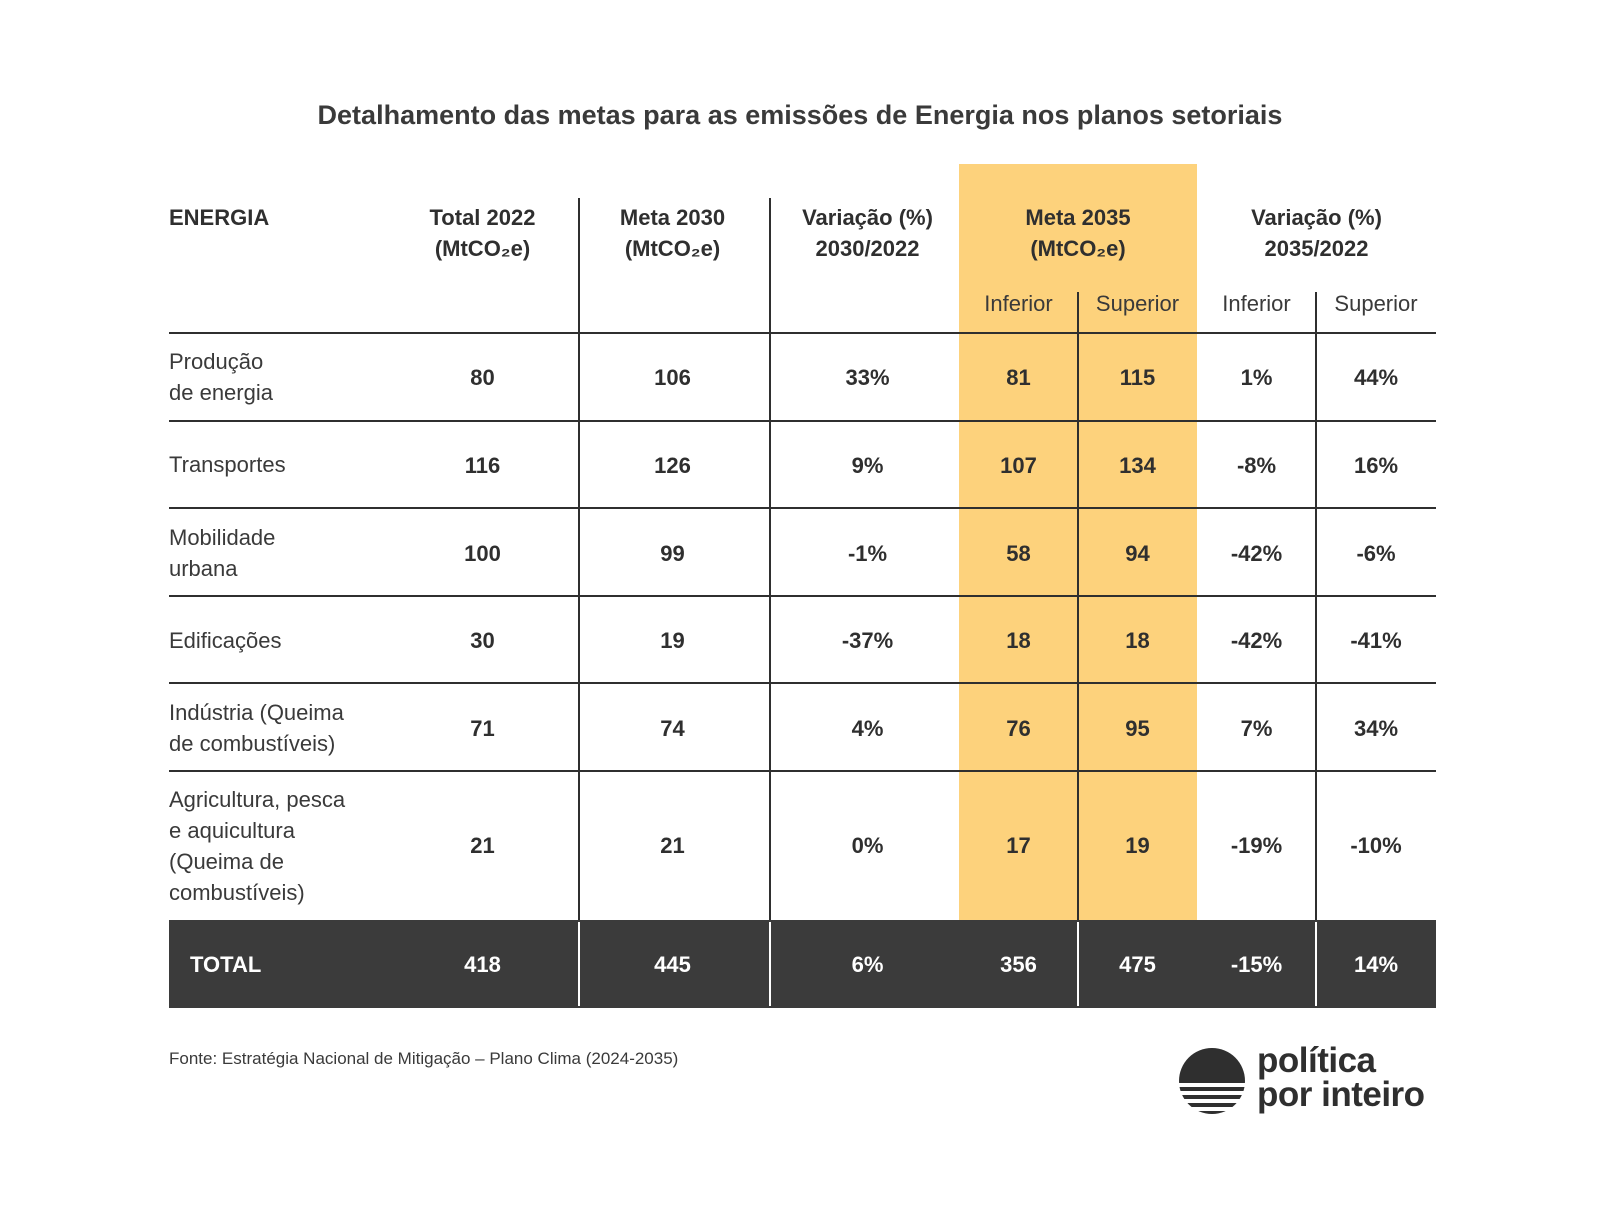 The height and width of the screenshot is (1211, 1600). Describe the element at coordinates (1376, 728) in the screenshot. I see `cell-variacao-2035-superior: 34%` at that location.